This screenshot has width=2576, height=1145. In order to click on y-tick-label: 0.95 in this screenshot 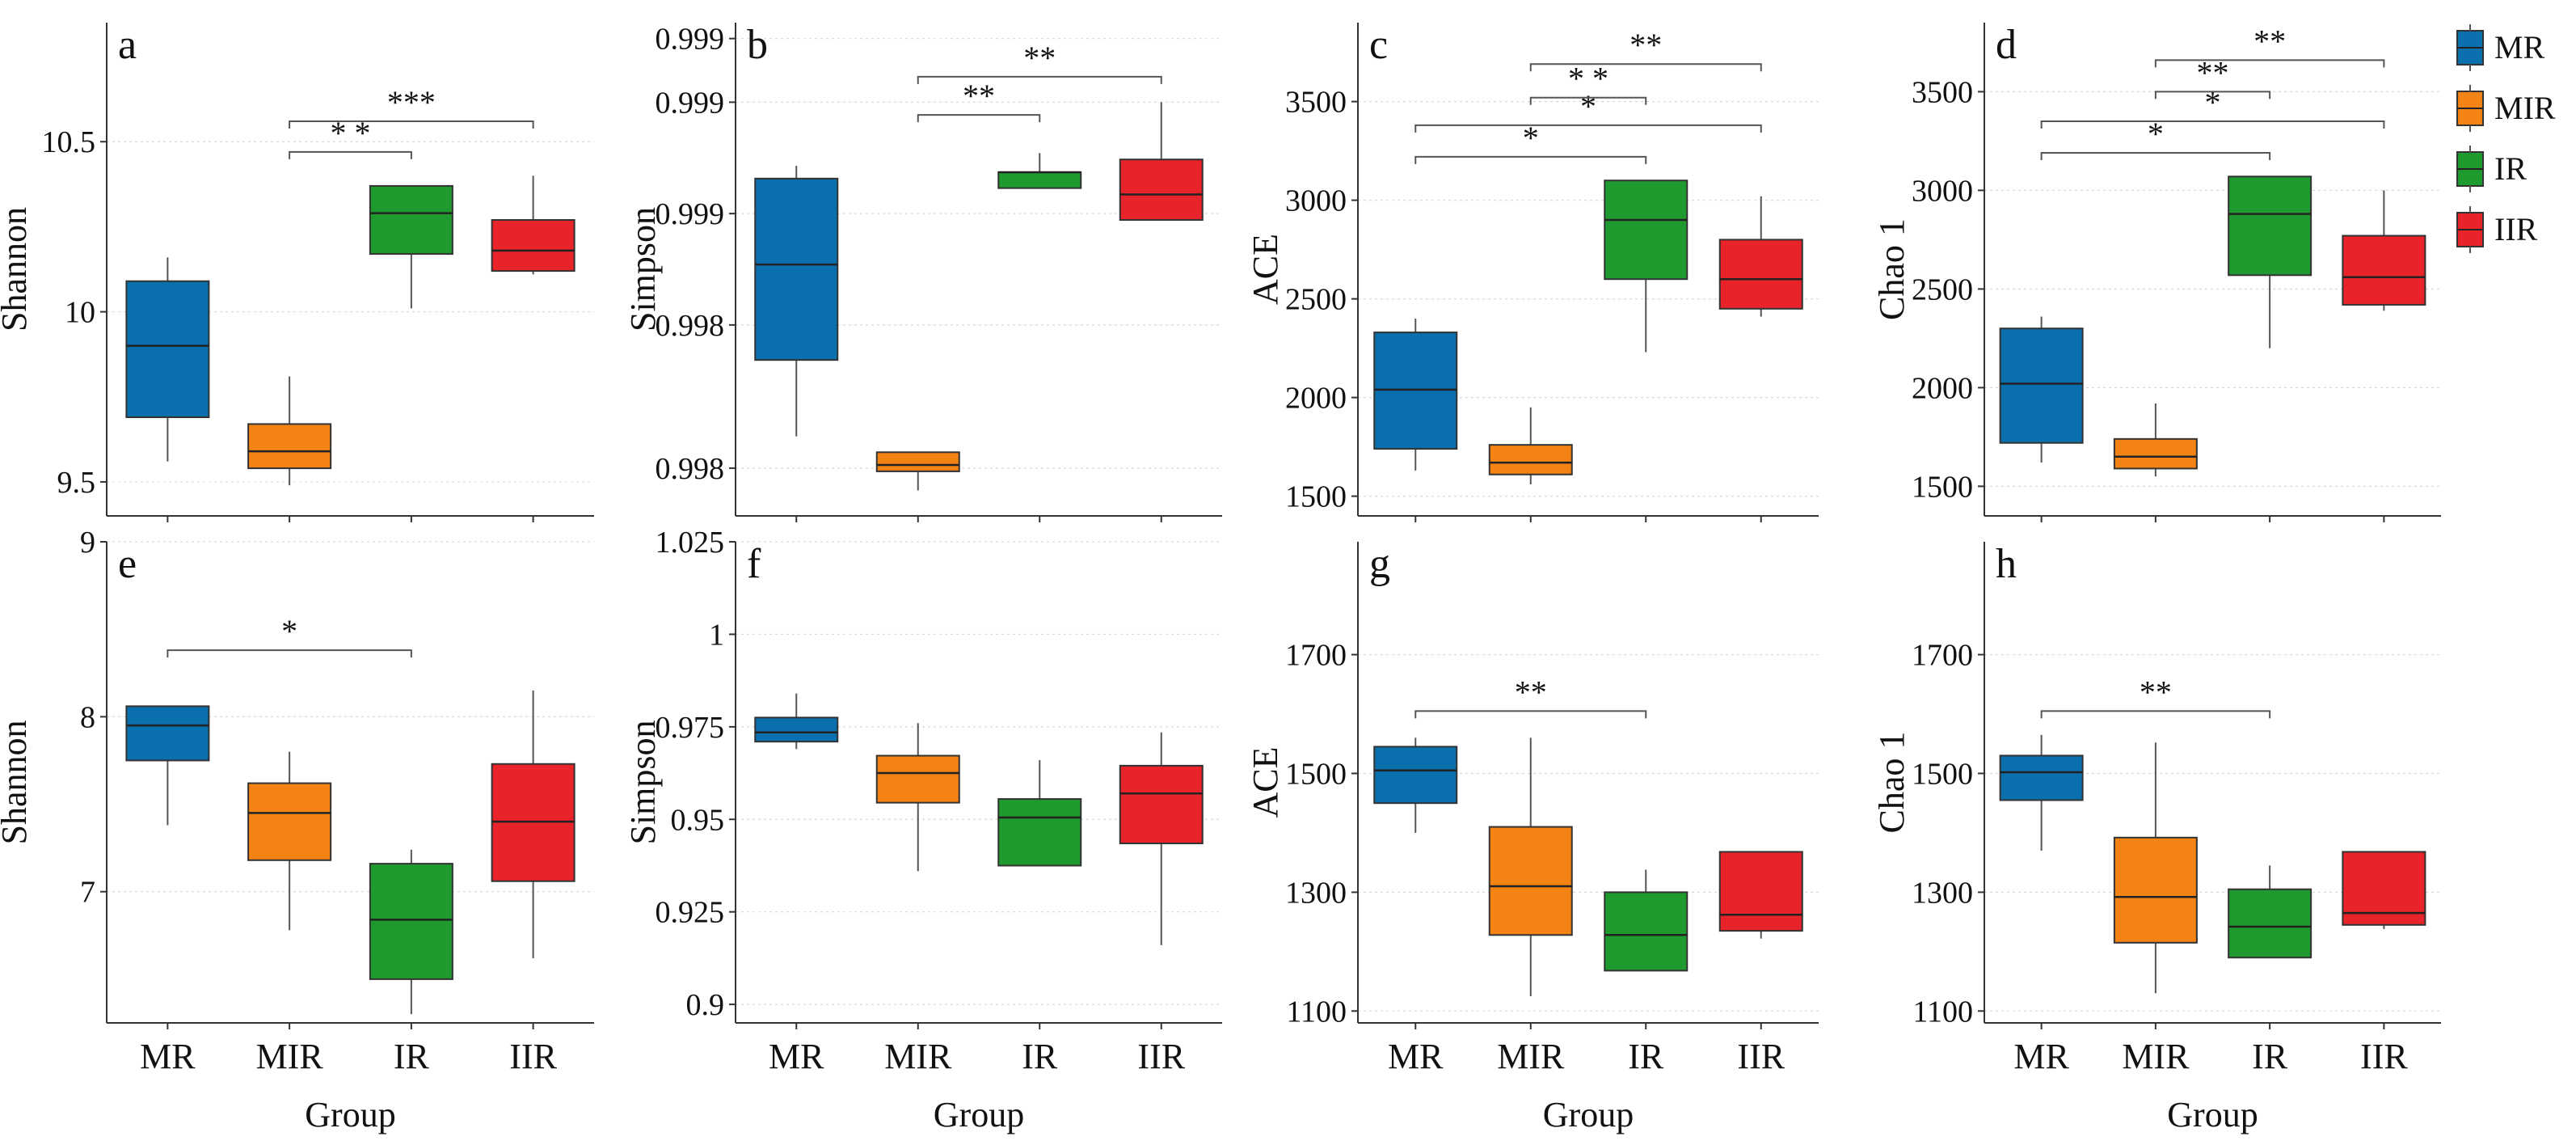, I will do `click(698, 820)`.